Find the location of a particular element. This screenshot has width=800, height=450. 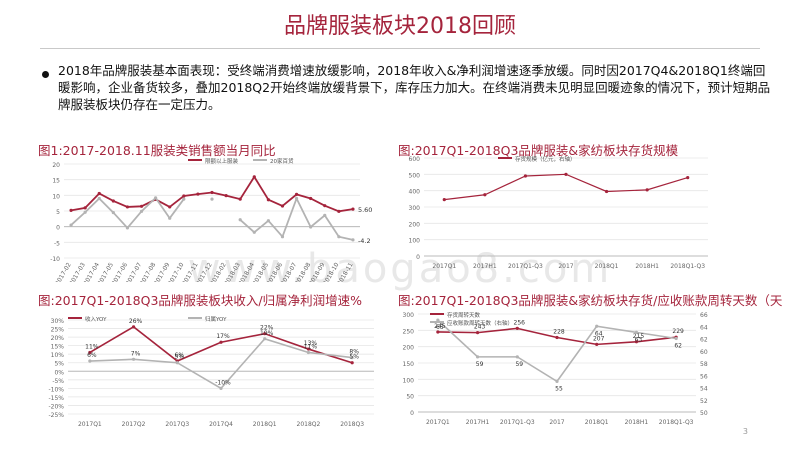

x-tick-label: 2018Q1 is located at coordinates (597, 422).